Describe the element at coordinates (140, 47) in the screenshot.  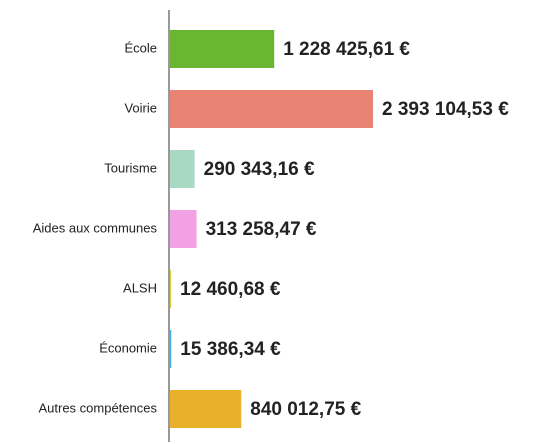
I see `category-label: École` at that location.